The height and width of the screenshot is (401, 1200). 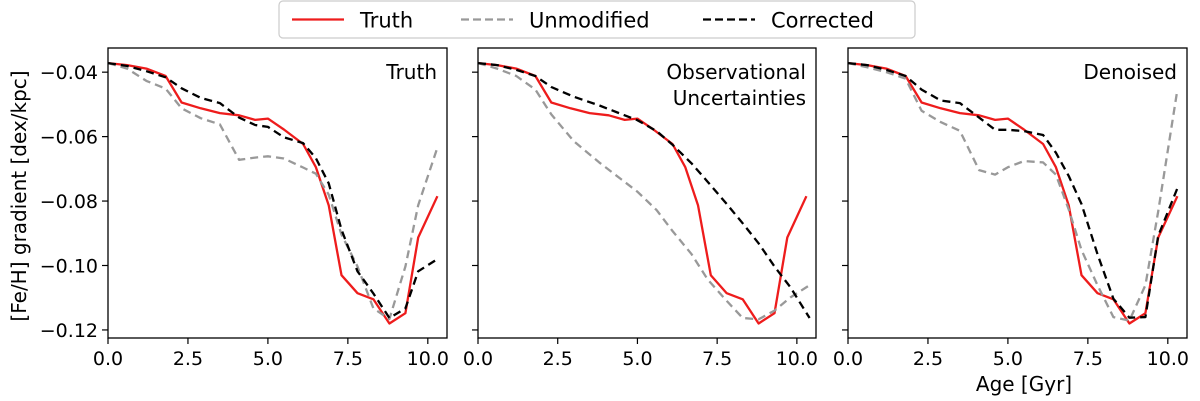 I want to click on panel-title: Observational, so click(x=736, y=72).